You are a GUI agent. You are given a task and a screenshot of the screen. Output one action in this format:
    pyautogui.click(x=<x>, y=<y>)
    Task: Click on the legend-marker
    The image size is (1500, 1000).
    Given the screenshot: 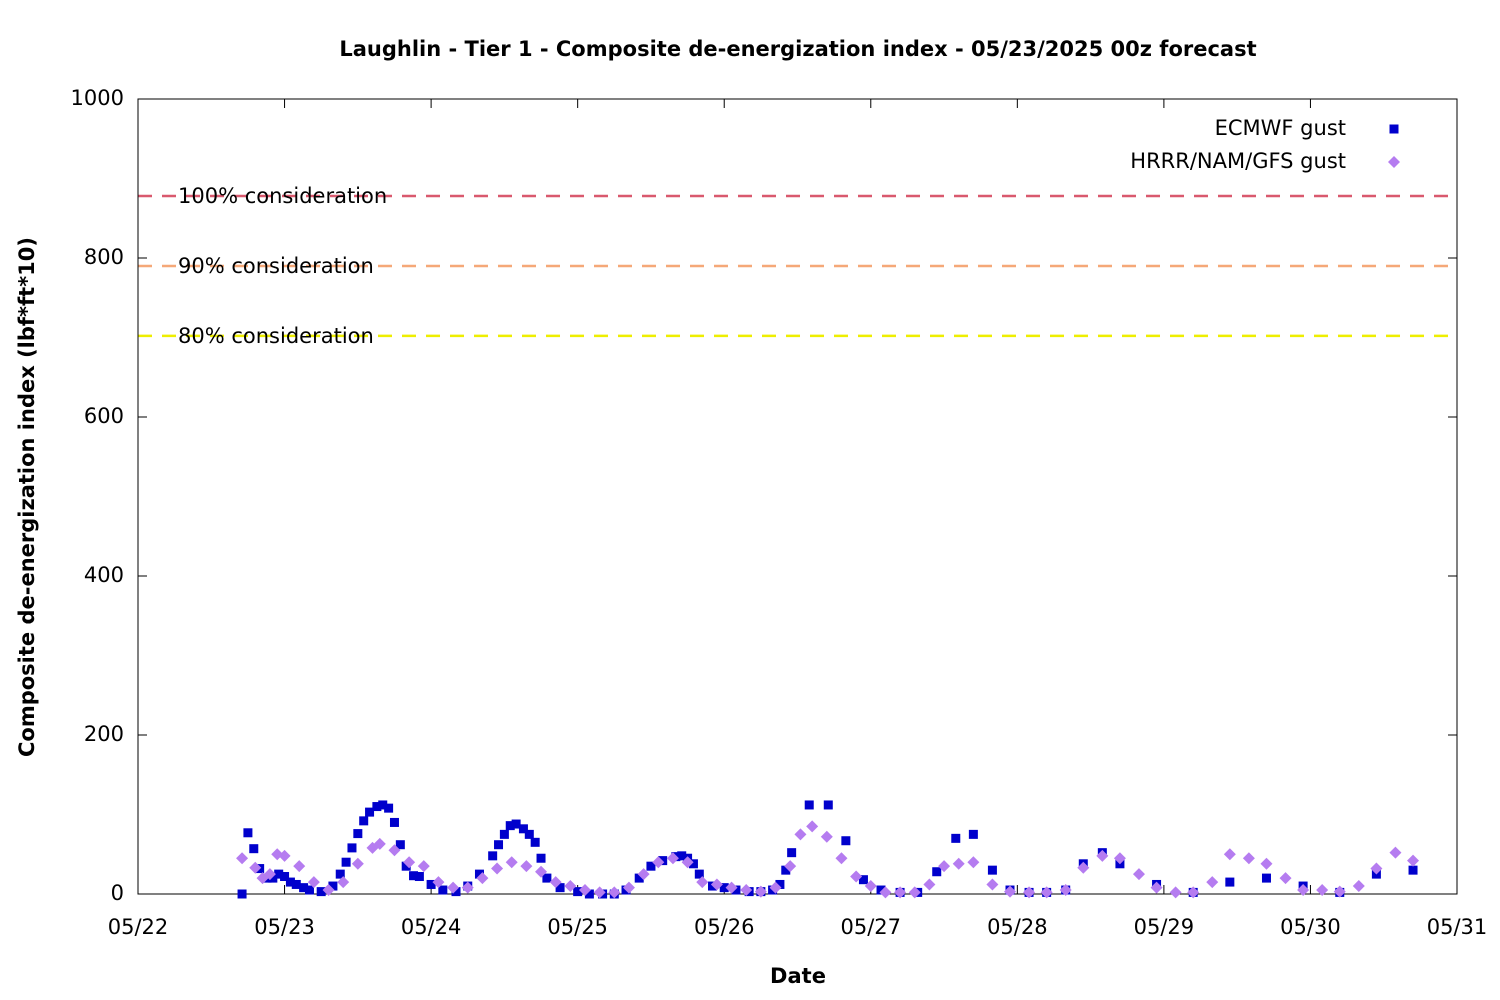 What is the action you would take?
    pyautogui.click(x=1394, y=129)
    